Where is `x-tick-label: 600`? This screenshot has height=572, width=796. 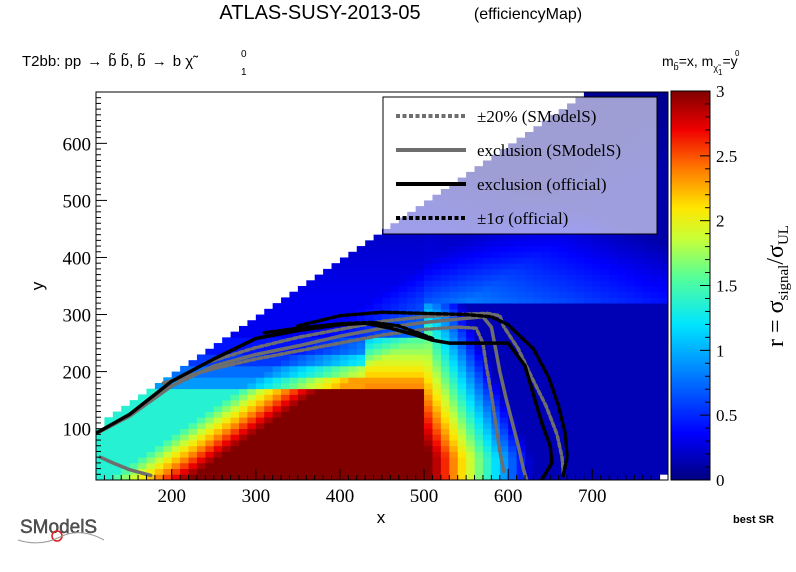
x-tick-label: 600 is located at coordinates (508, 496).